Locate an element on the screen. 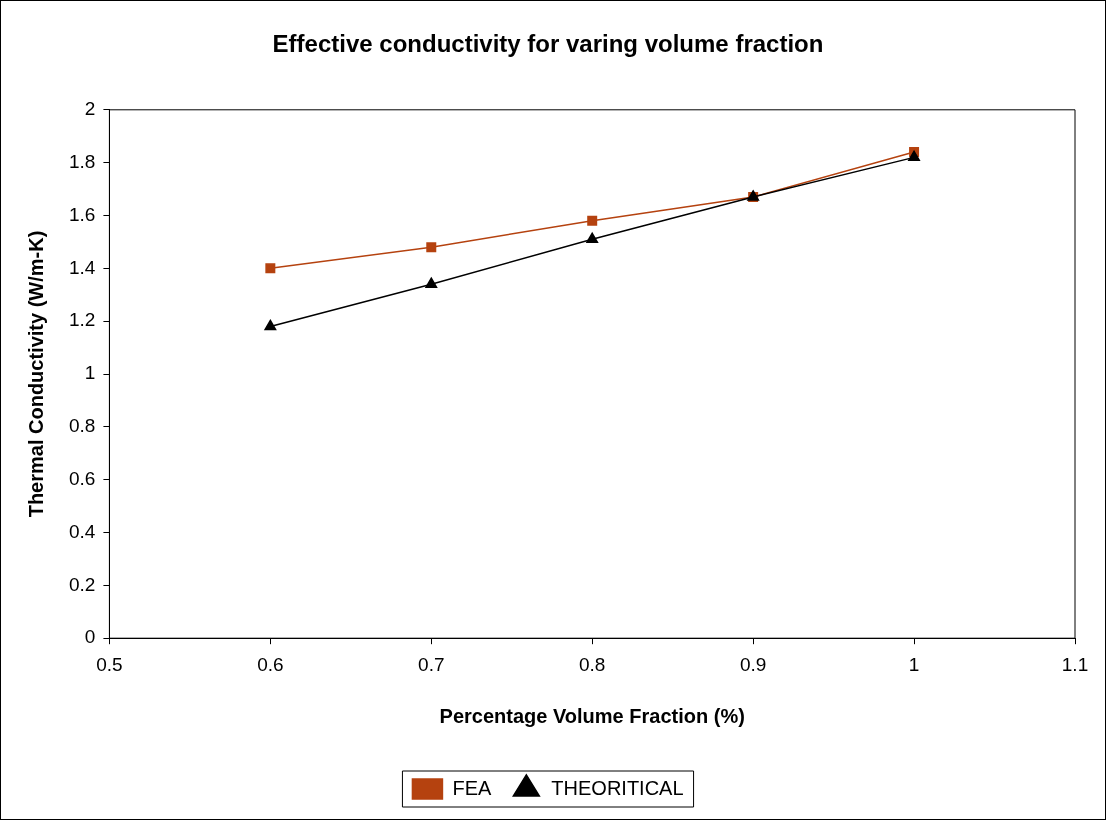 The width and height of the screenshot is (1106, 820). x-tick-label: 0.6 is located at coordinates (270, 664).